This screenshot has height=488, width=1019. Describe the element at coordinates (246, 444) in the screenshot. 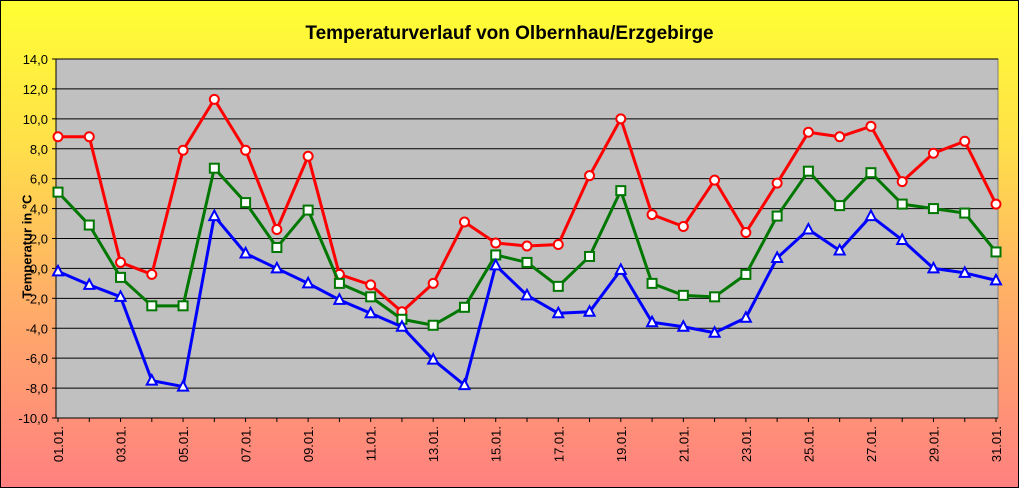

I see `x-tick-label: 07.01.` at that location.